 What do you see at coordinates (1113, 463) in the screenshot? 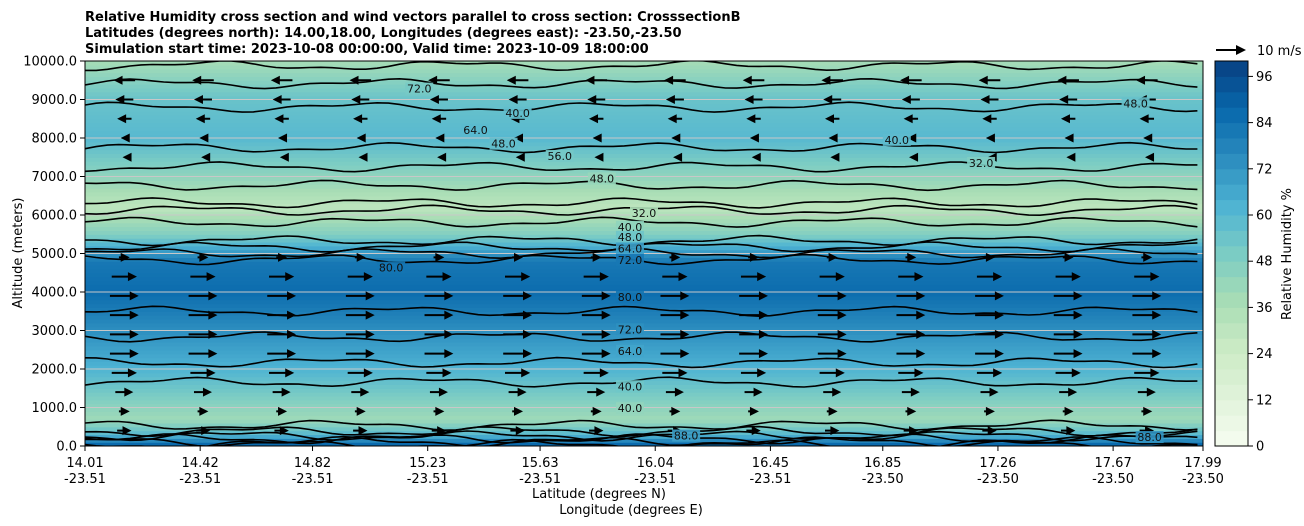
I see `x-tick-label-lat: 17.67` at bounding box center [1113, 463].